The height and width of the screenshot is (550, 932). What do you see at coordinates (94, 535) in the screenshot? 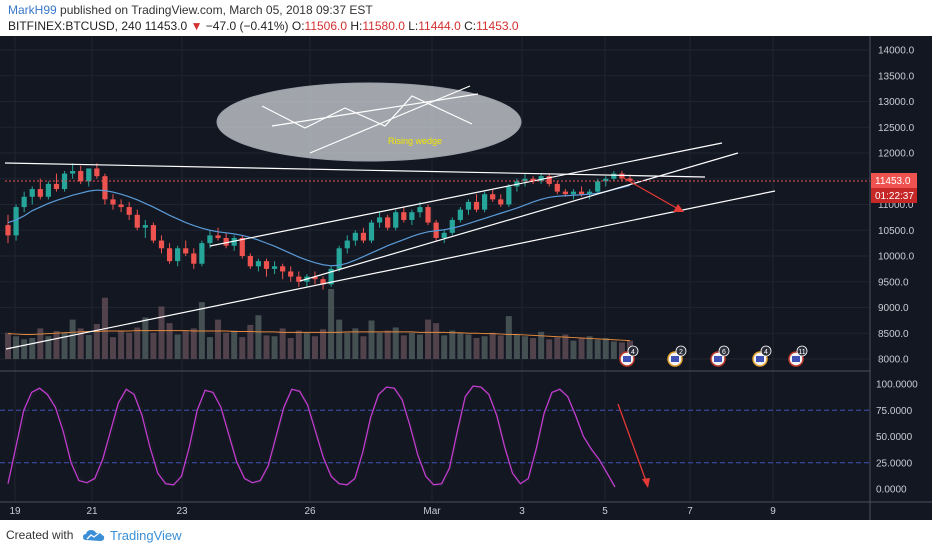
I see `tradingview-cloud-icon` at bounding box center [94, 535].